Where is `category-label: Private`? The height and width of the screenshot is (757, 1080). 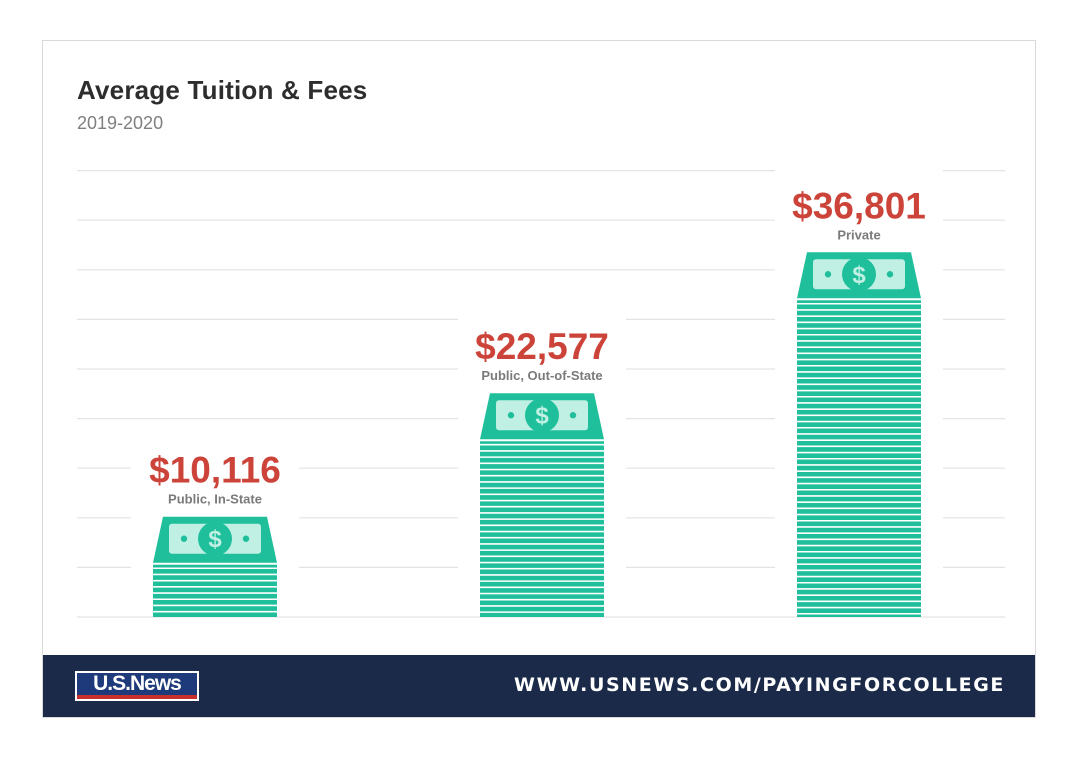 category-label: Private is located at coordinates (858, 234).